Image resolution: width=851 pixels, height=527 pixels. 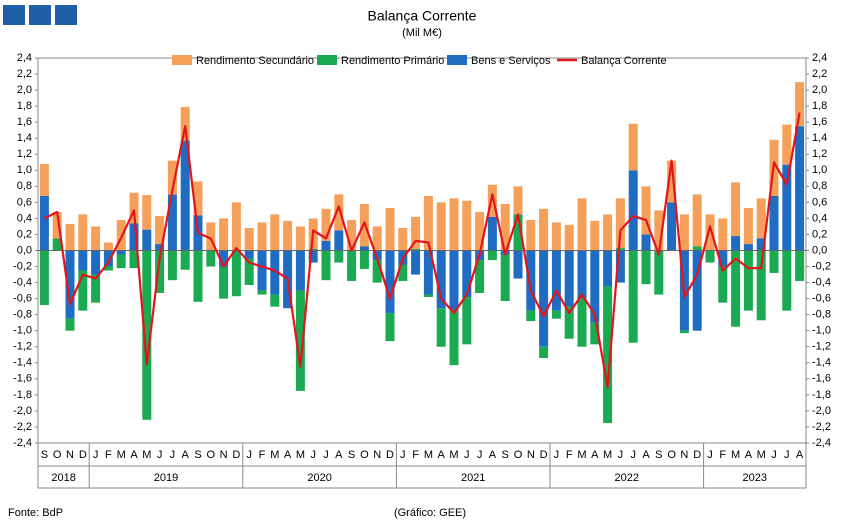 I want to click on y2-tick-label: 2,2, so click(x=819, y=74).